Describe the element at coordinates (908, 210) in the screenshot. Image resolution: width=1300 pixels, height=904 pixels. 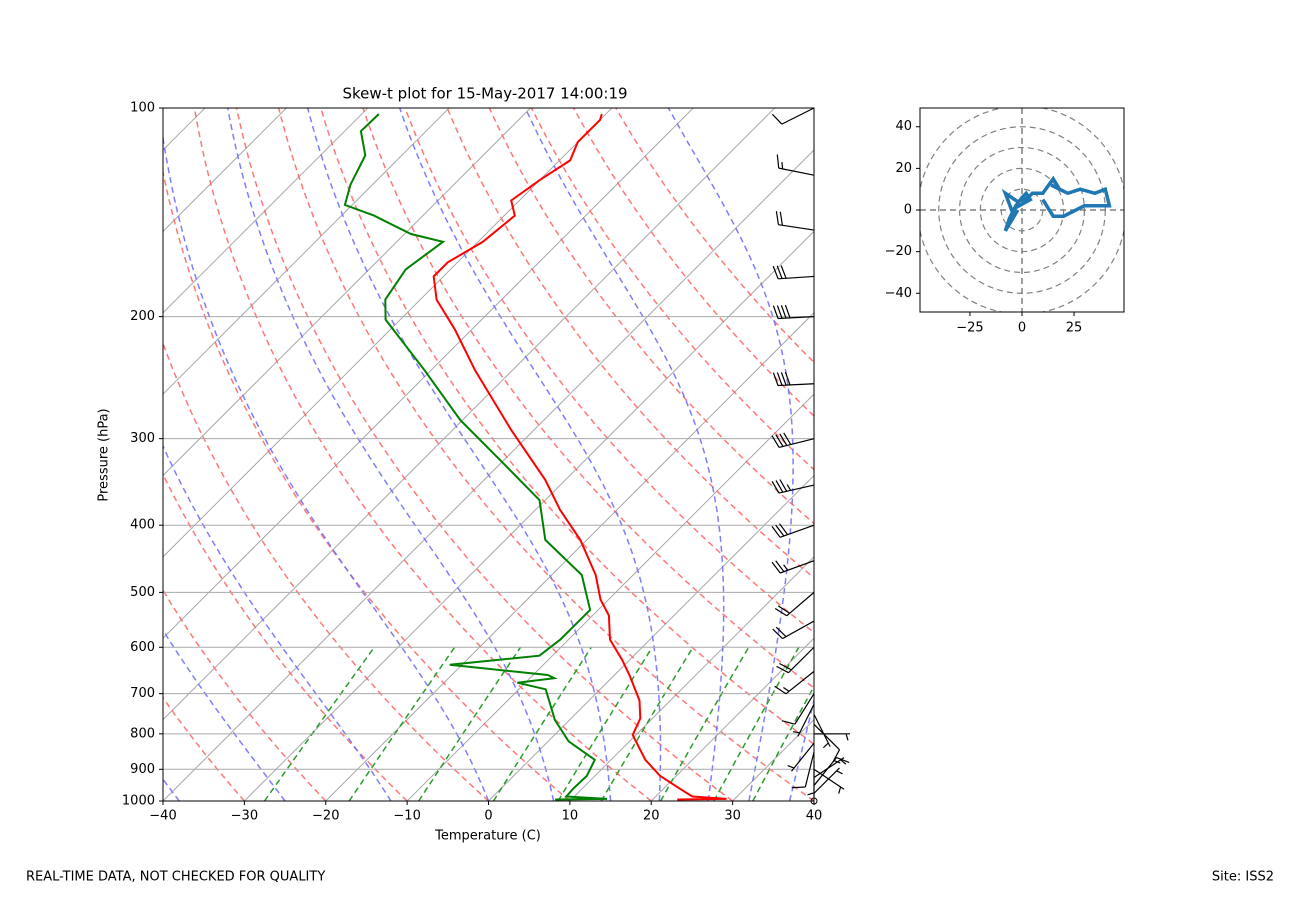
I see `y-tick-label: 0` at that location.